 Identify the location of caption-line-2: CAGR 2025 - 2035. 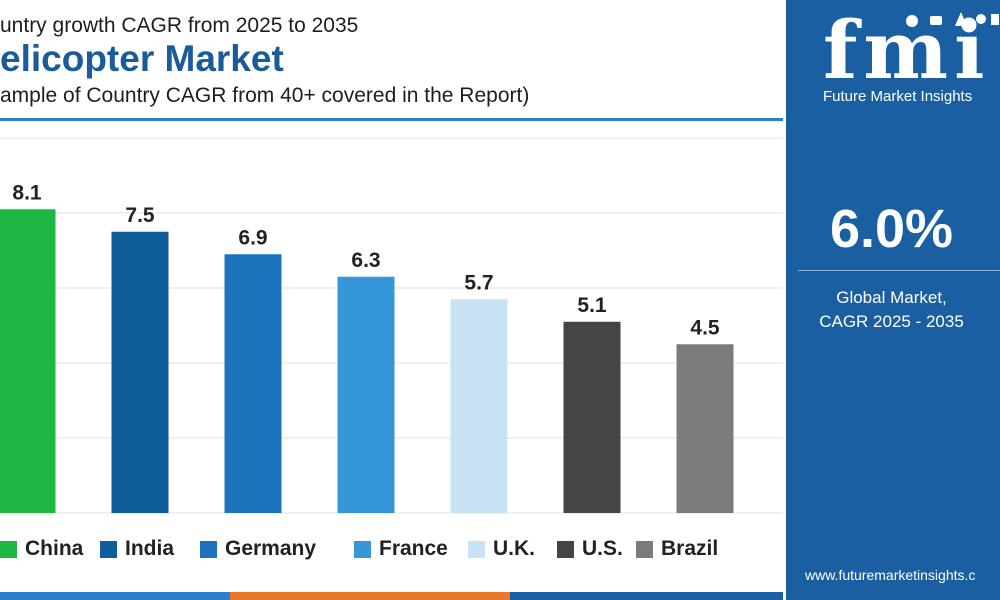
(891, 321).